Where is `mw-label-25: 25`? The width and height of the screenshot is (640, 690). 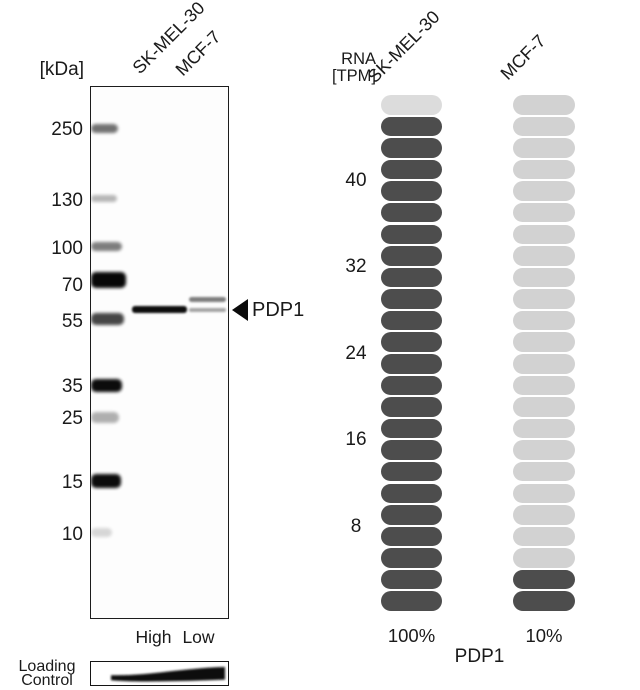
mw-label-25: 25 is located at coordinates (72, 418).